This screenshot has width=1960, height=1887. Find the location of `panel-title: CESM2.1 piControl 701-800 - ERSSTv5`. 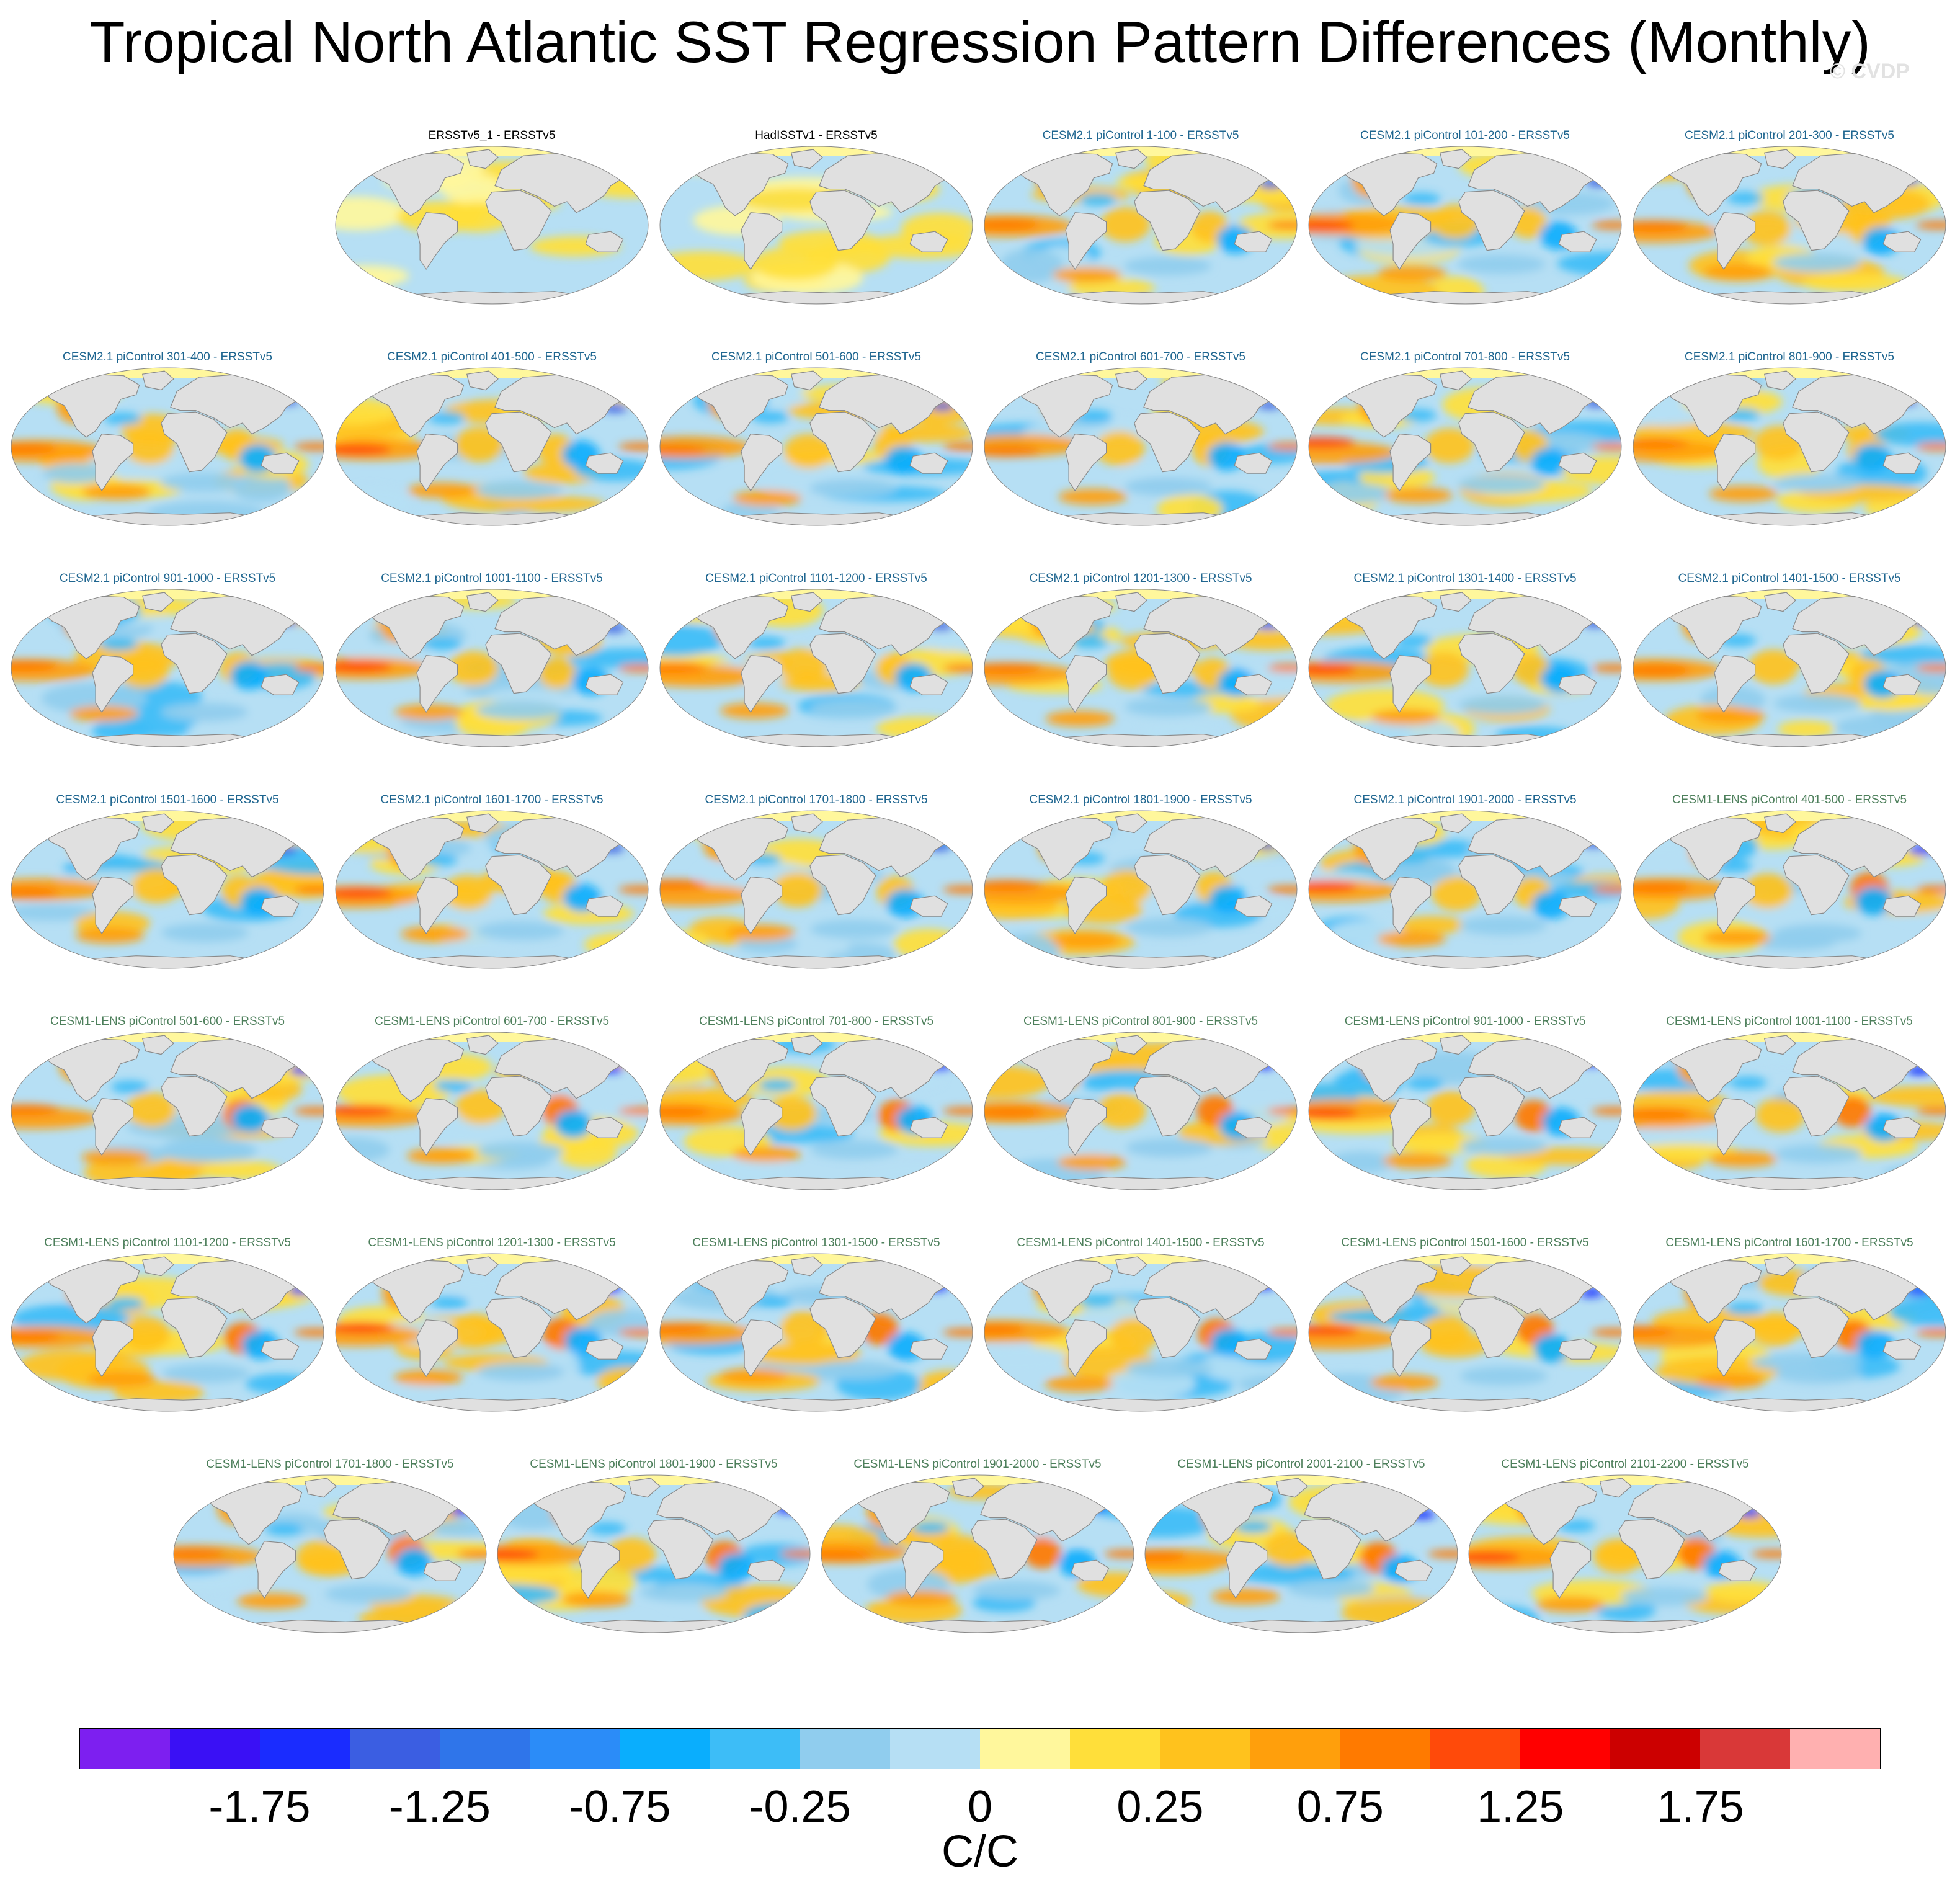

panel-title: CESM2.1 piControl 701-800 - ERSSTv5 is located at coordinates (1465, 357).